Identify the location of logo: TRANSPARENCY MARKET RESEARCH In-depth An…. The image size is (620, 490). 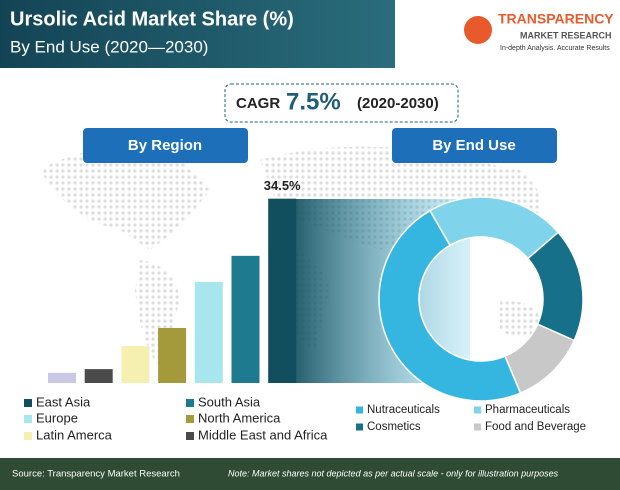
(539, 31).